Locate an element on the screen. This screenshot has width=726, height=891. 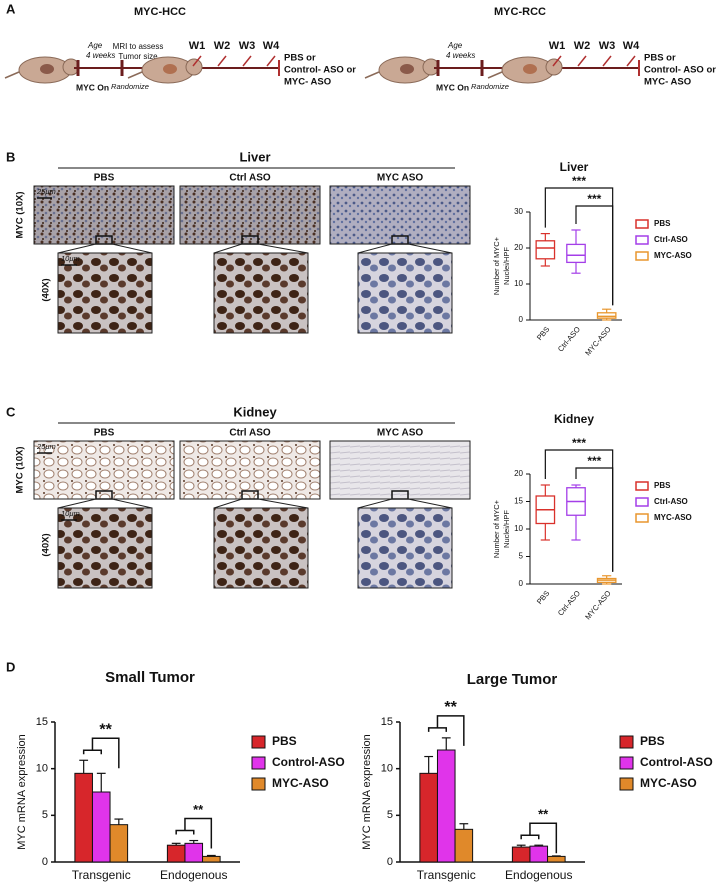
column-label: MYC ASO is located at coordinates (400, 178).